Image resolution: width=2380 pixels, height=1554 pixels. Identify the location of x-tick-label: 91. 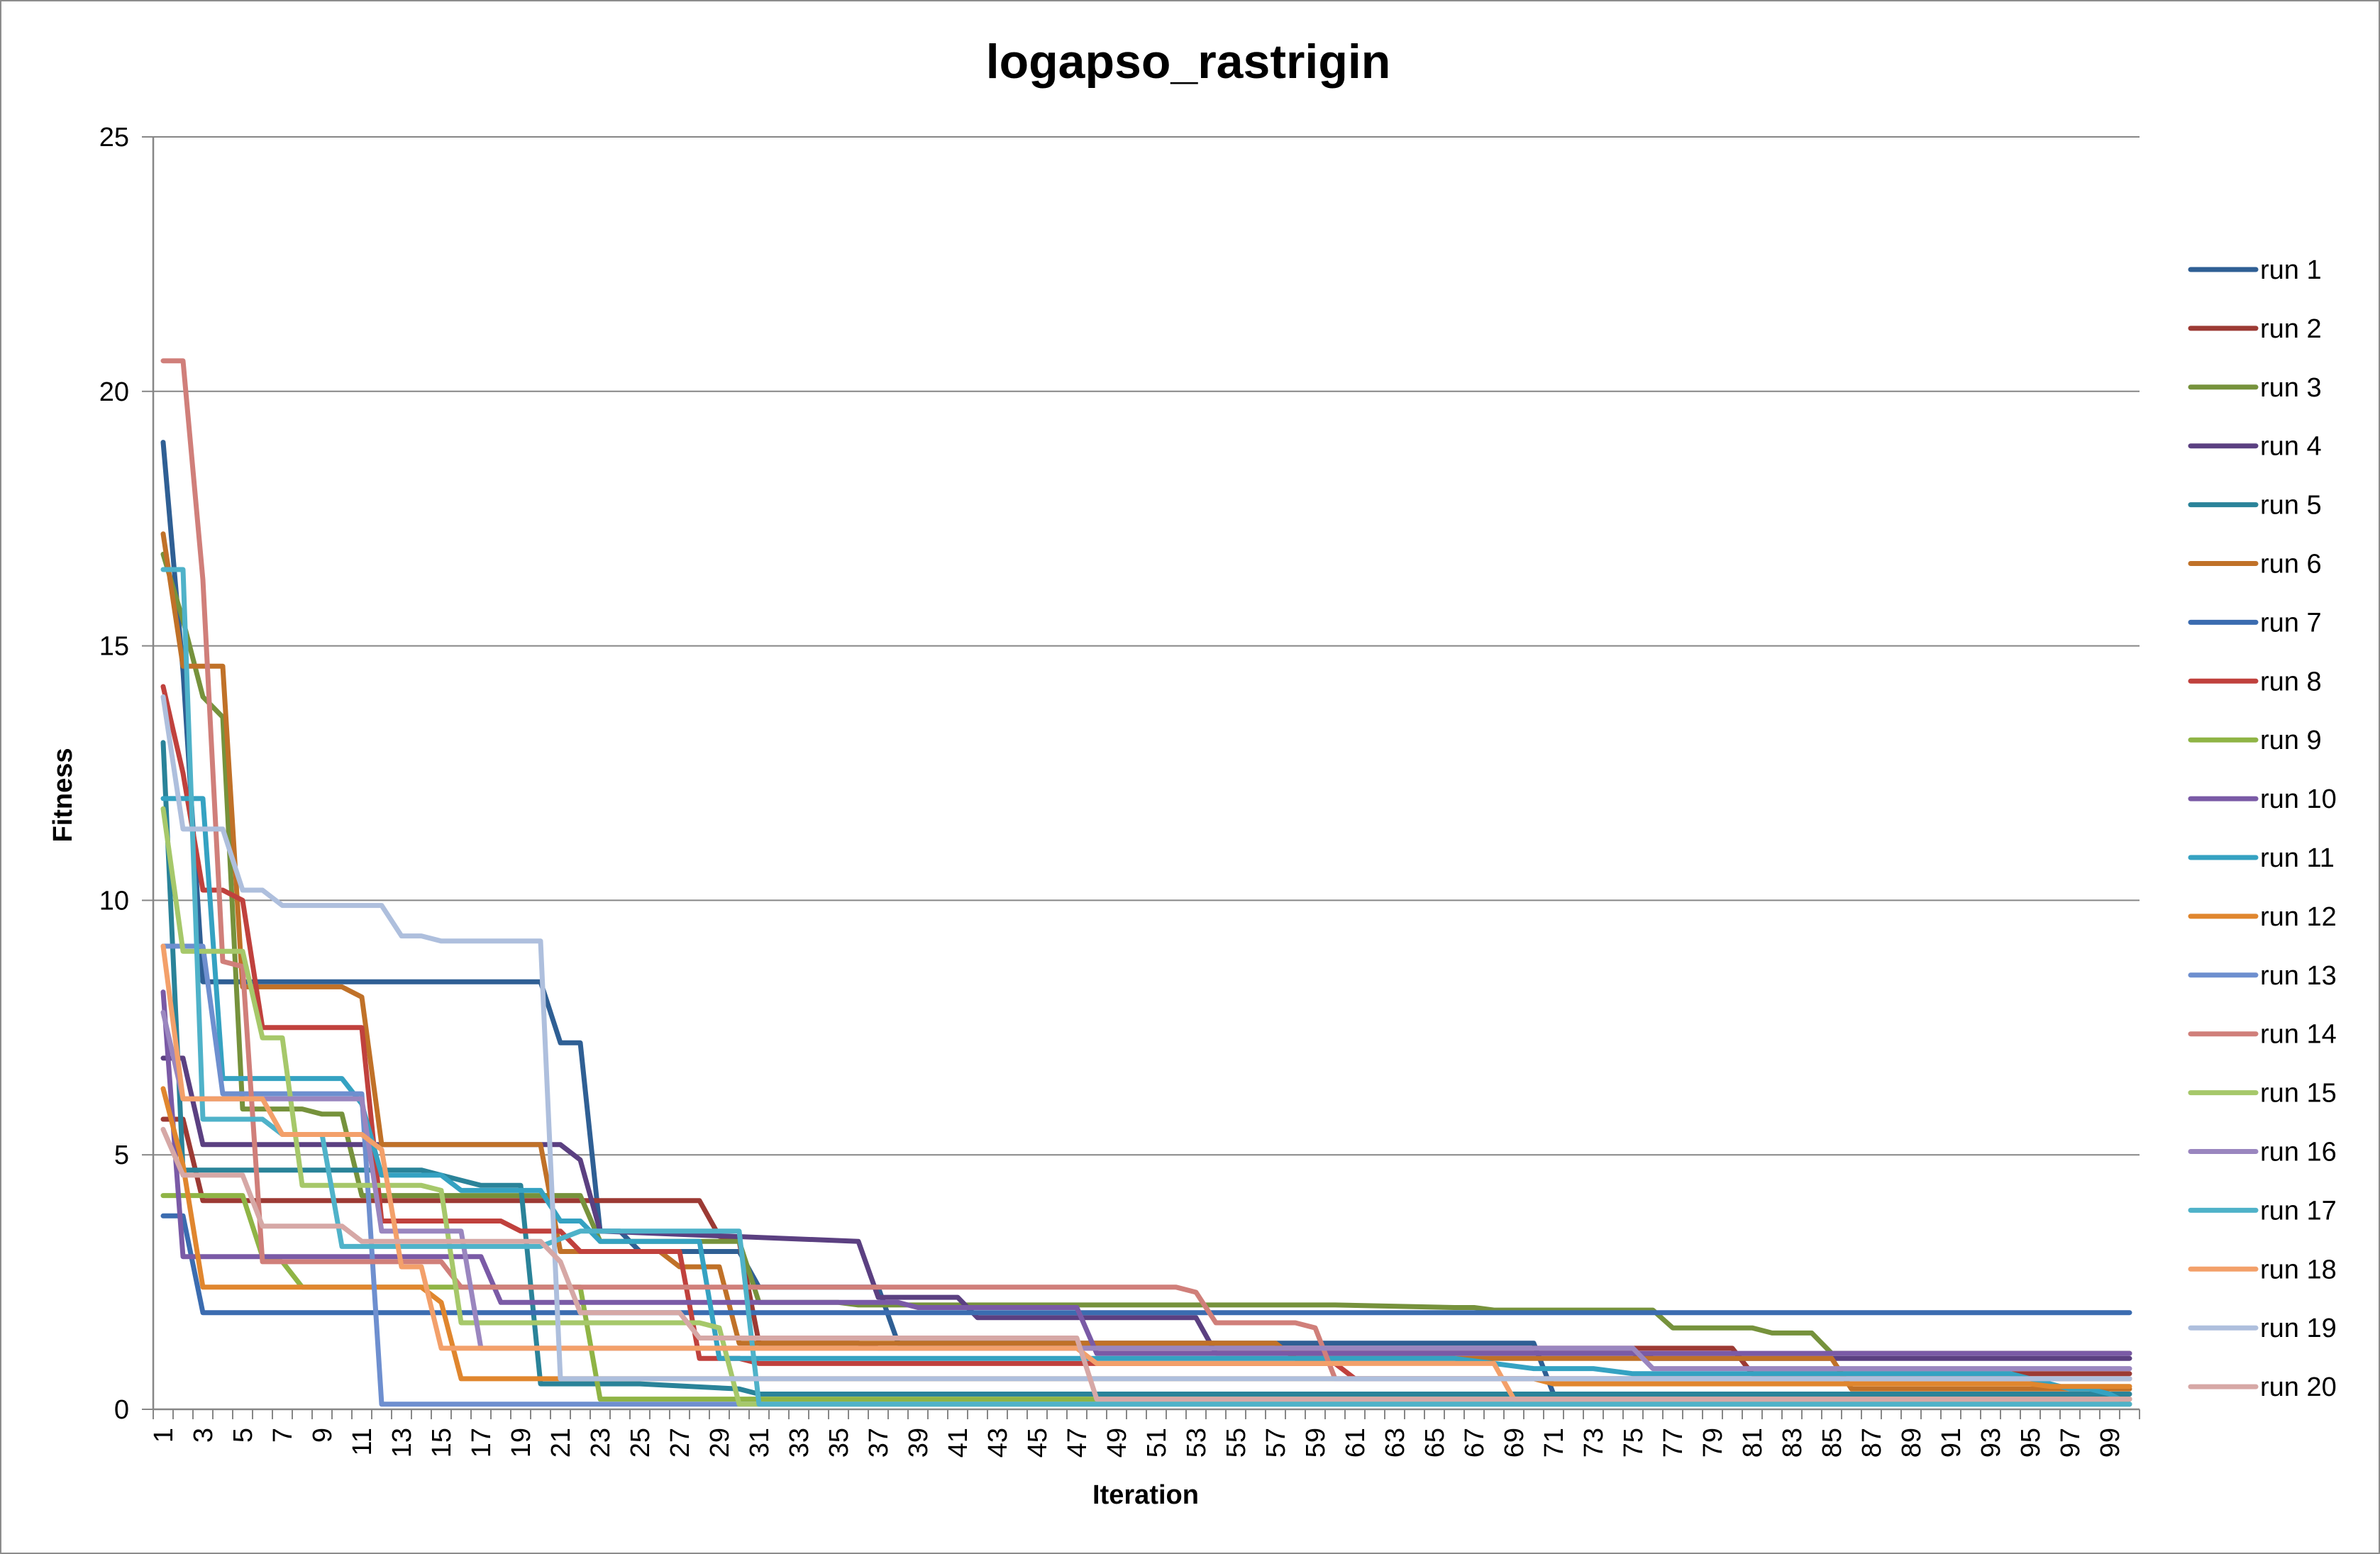
(1952, 1443).